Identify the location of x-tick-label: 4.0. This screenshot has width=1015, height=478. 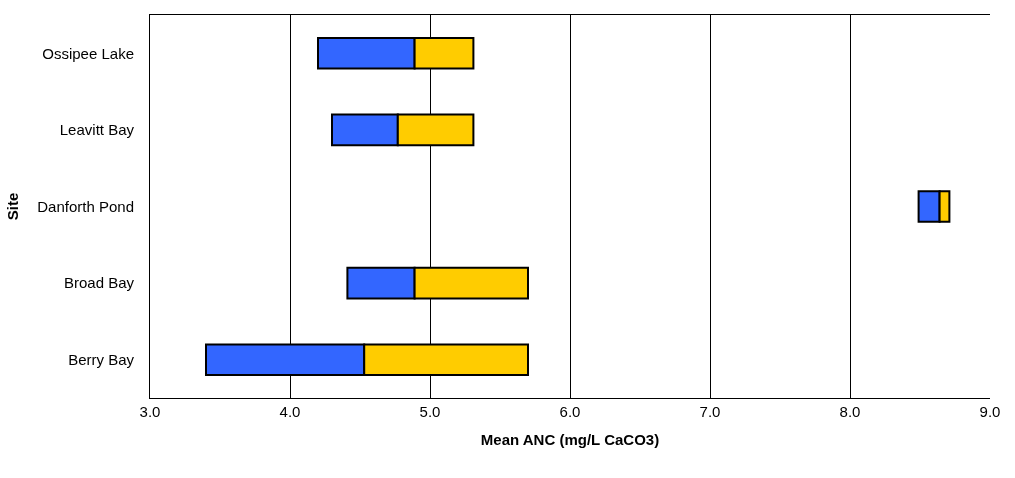
(290, 411).